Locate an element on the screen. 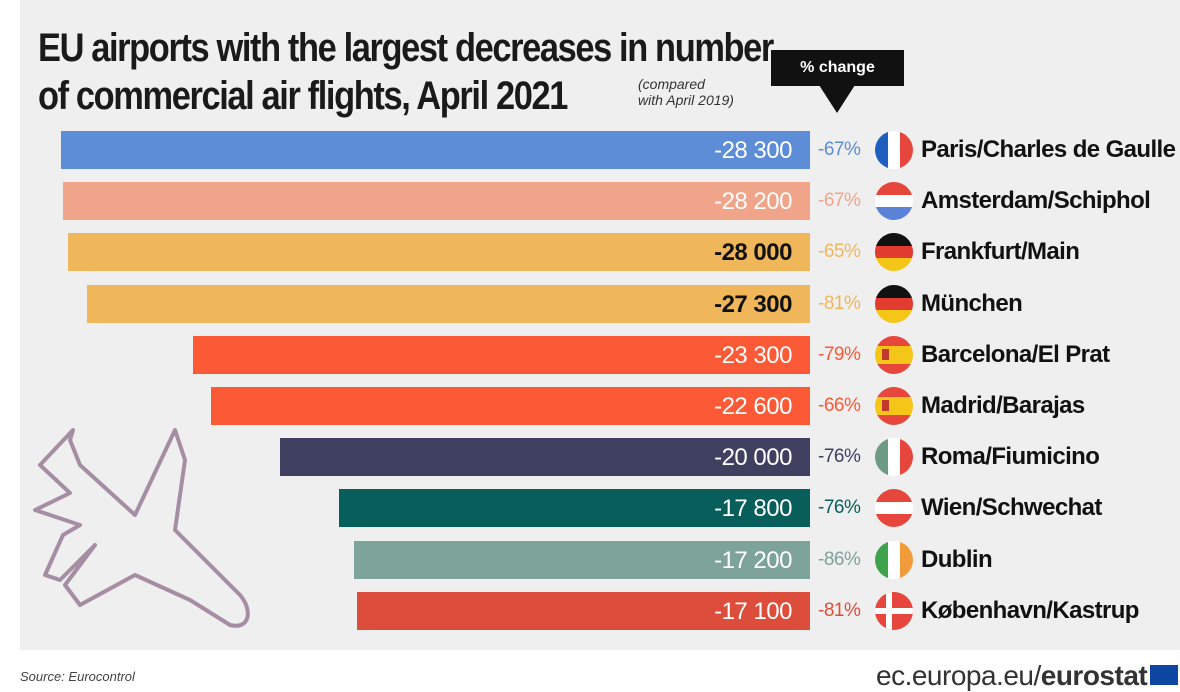 Image resolution: width=1180 pixels, height=692 pixels. eurostat-logo: ec.europa.eu/eurostat is located at coordinates (1012, 675).